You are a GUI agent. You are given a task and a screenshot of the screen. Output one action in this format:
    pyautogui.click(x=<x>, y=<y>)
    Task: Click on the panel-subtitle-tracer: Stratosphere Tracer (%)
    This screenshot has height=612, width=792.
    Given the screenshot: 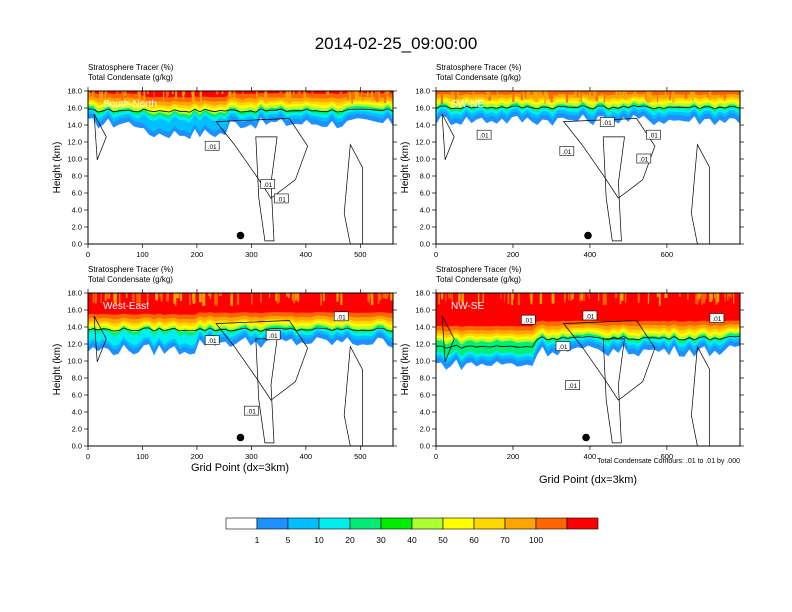 What is the action you would take?
    pyautogui.click(x=479, y=269)
    